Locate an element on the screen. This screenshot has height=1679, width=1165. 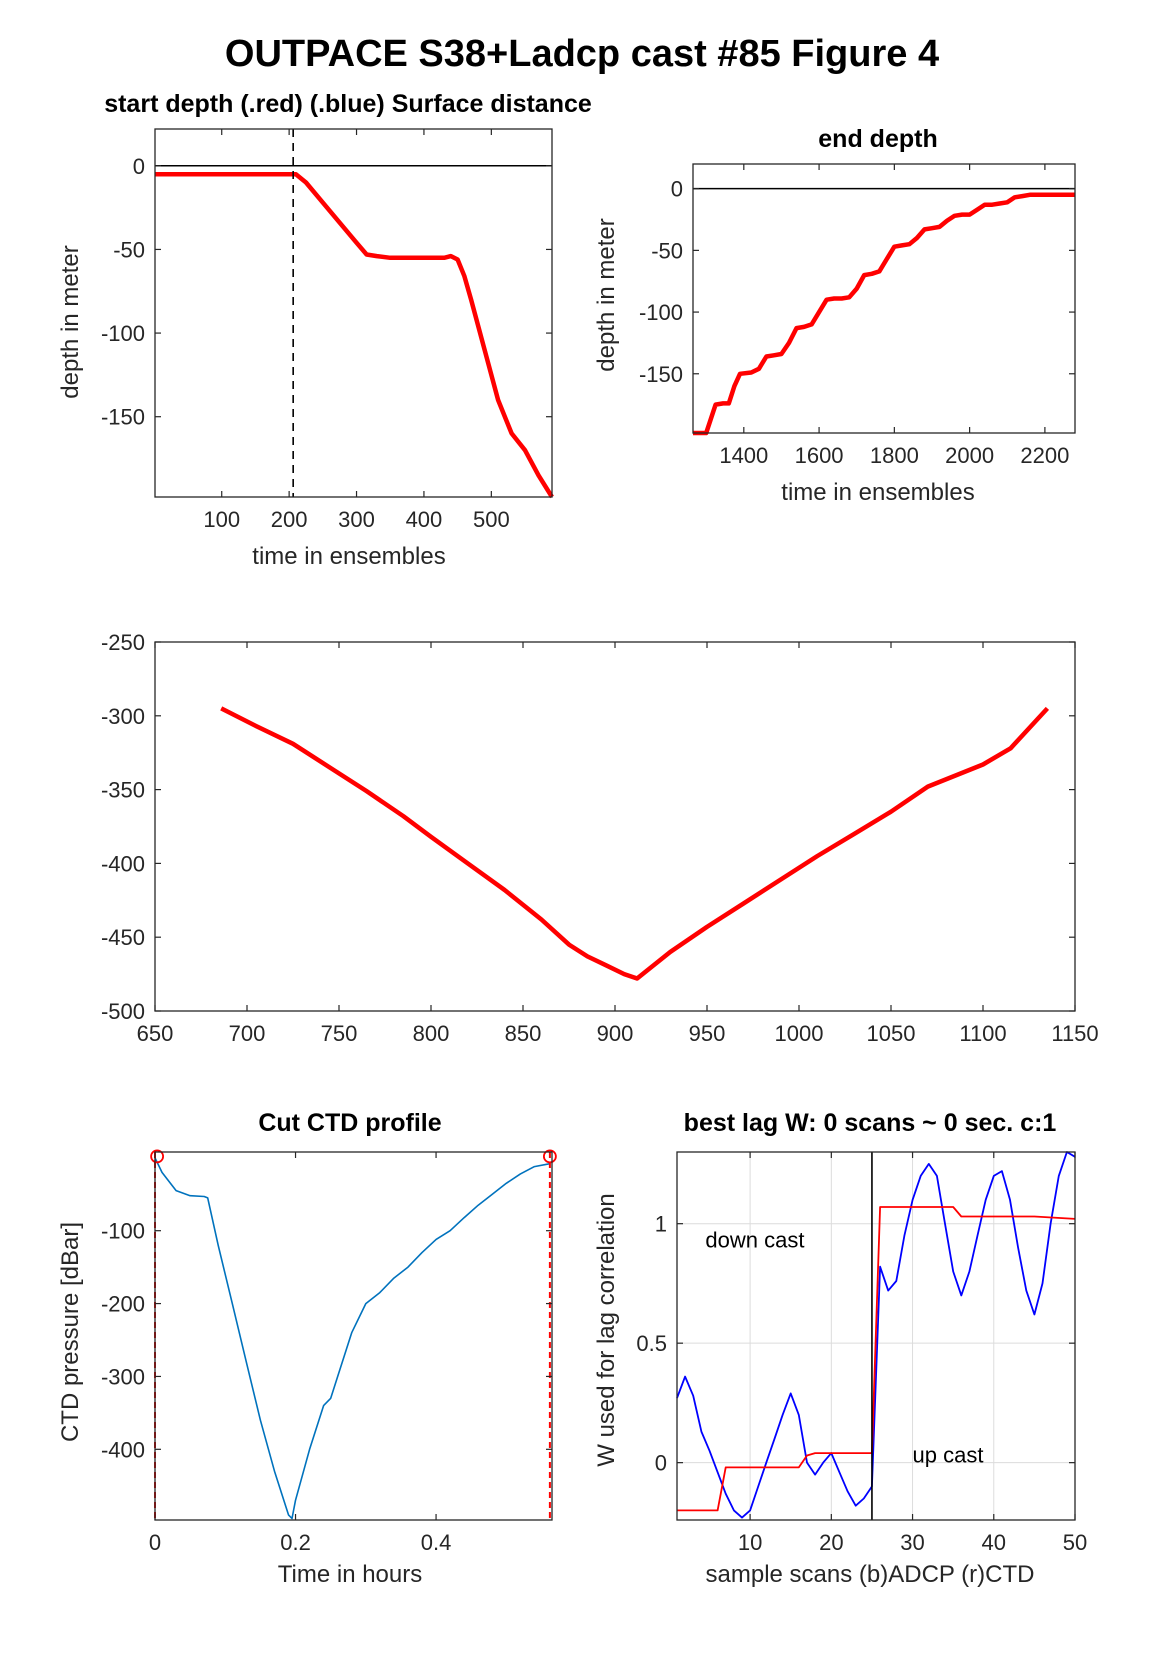
annotation-label: up cast is located at coordinates (948, 1455).